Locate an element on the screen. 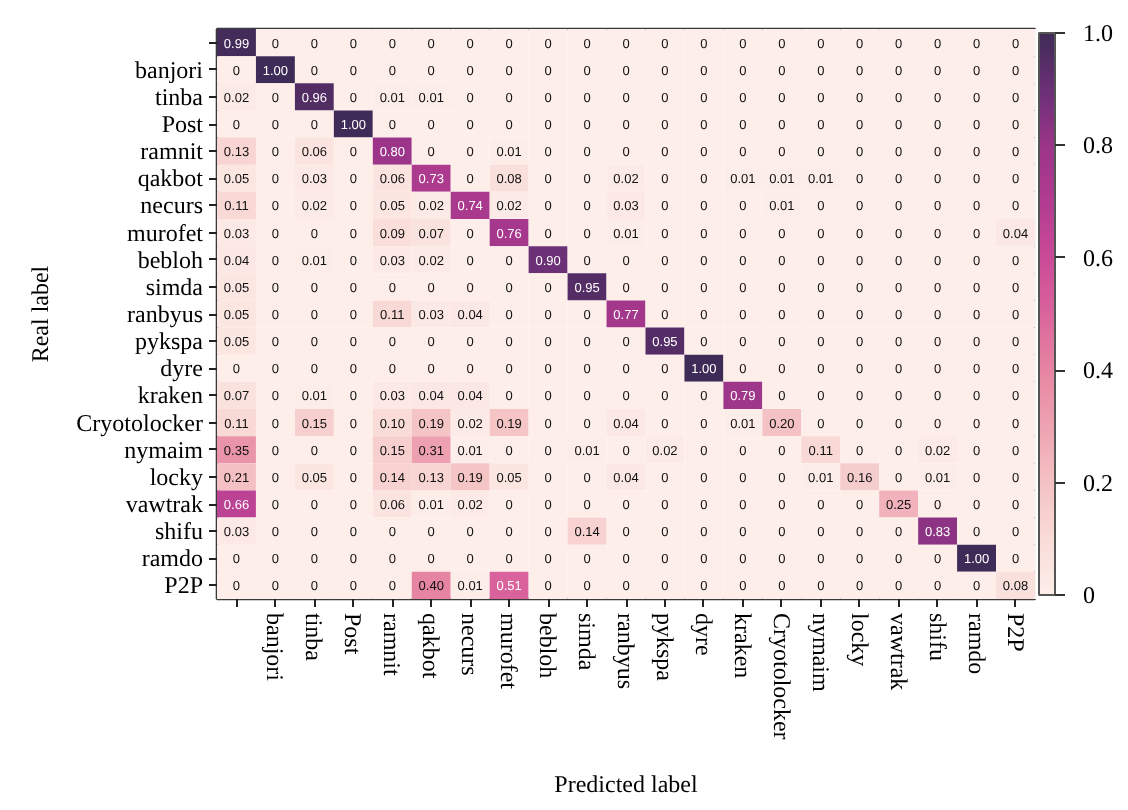 Image resolution: width=1128 pixels, height=810 pixels. x-tick-label: pykspa is located at coordinates (664, 648).